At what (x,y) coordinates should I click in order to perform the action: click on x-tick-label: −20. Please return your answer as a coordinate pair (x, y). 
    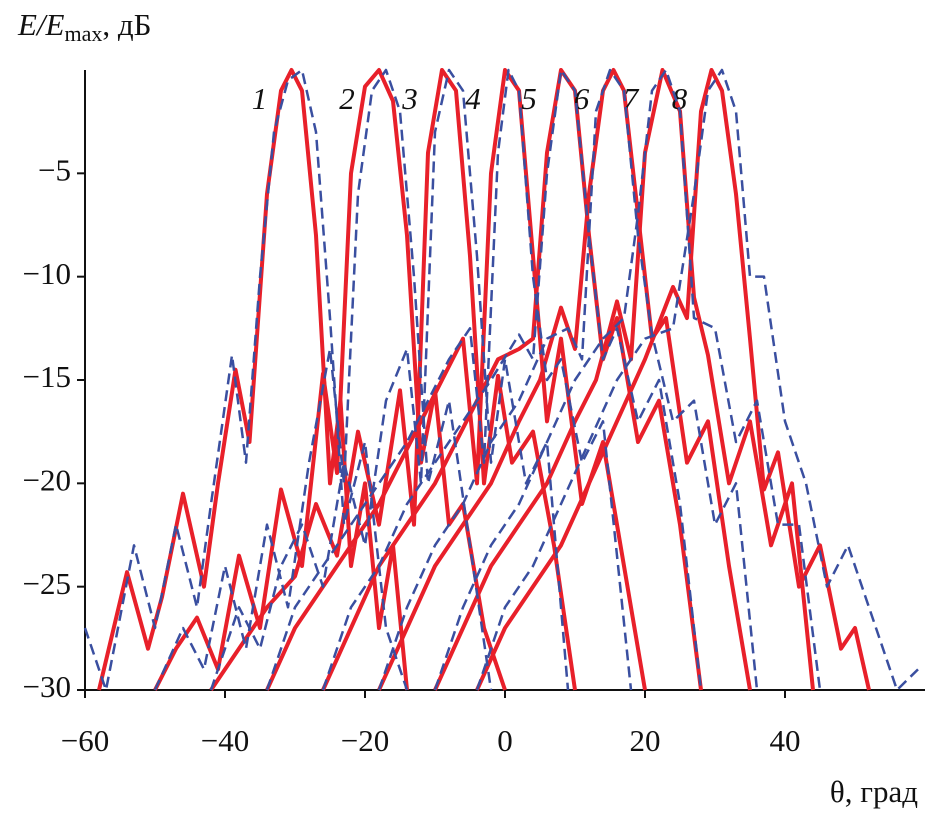
    Looking at the image, I should click on (365, 740).